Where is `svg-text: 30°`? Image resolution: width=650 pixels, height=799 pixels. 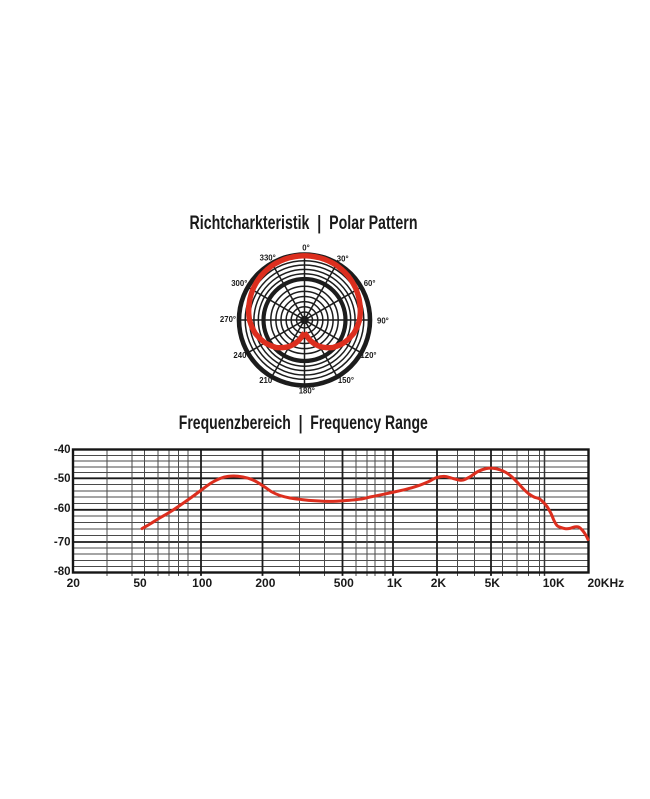
svg-text: 30° is located at coordinates (343, 258).